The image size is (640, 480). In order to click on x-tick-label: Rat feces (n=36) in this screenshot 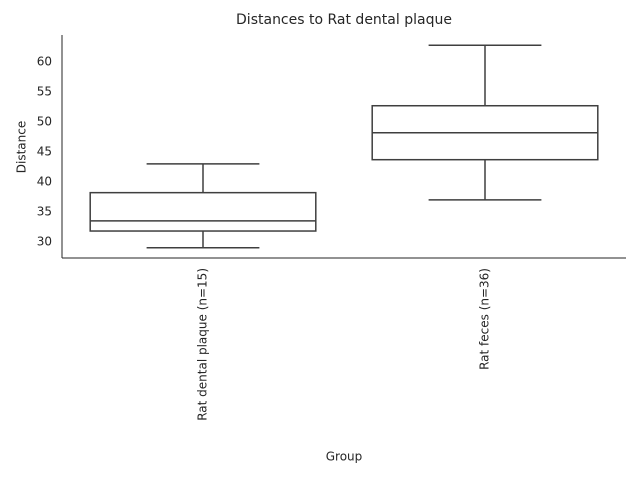, I will do `click(485, 319)`.